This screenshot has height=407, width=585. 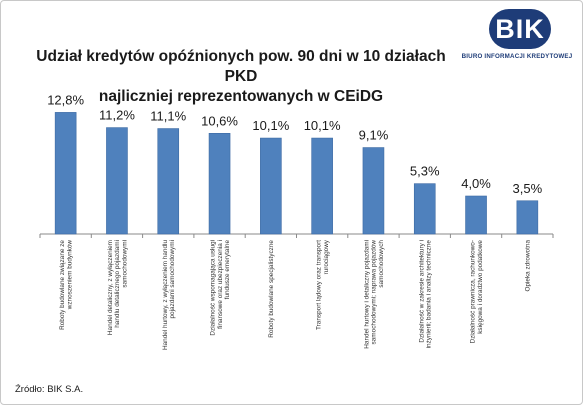 What do you see at coordinates (70, 275) in the screenshot?
I see `category-label-line: wznoszeniem budynków` at bounding box center [70, 275].